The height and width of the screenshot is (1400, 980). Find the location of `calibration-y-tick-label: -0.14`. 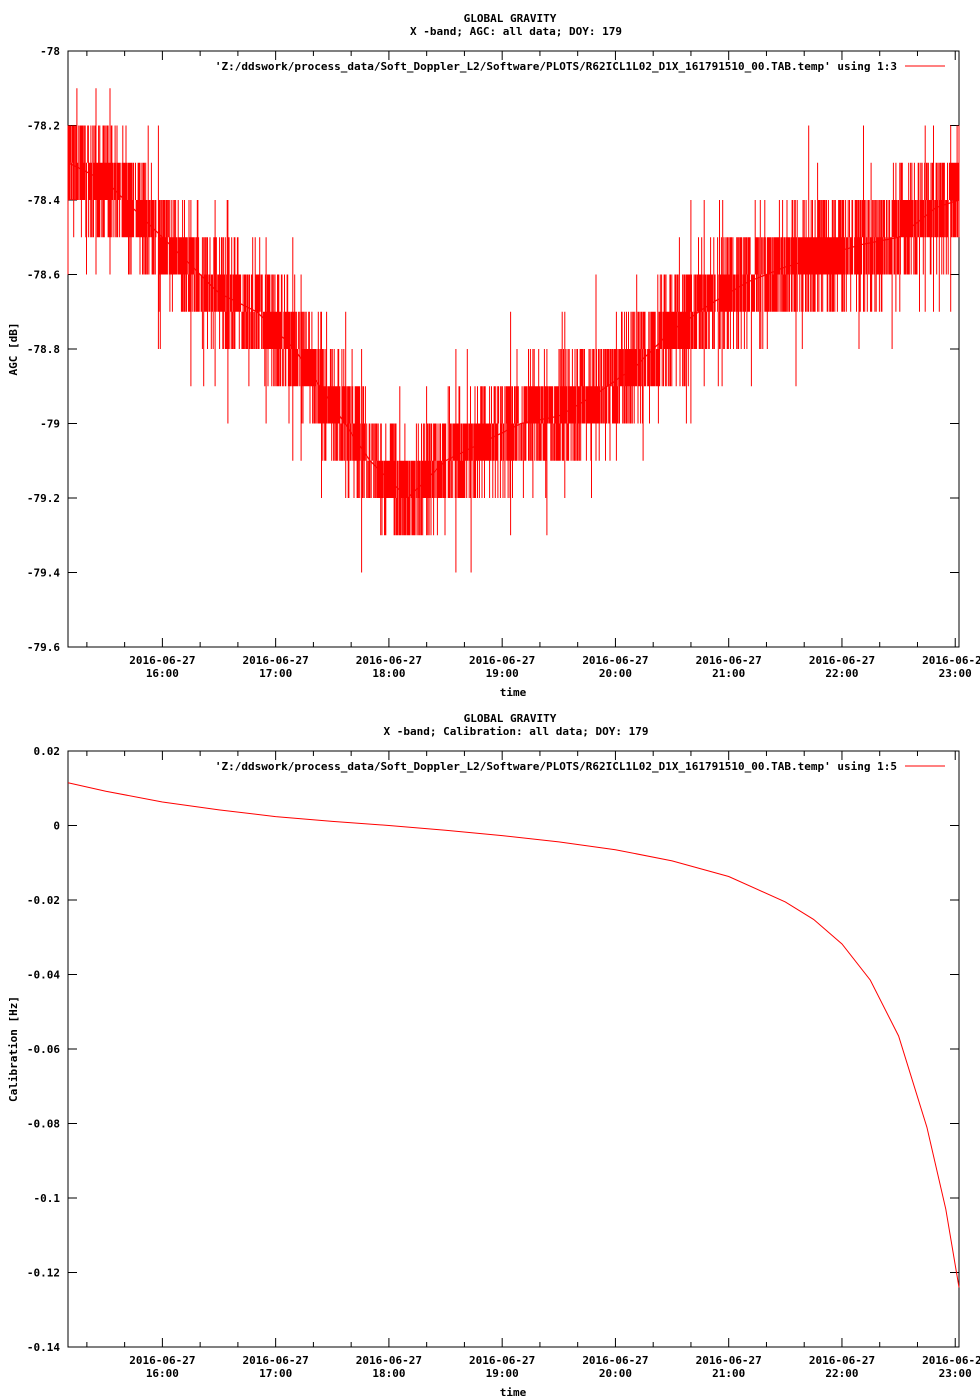

calibration-y-tick-label: -0.14 is located at coordinates (43, 1347).